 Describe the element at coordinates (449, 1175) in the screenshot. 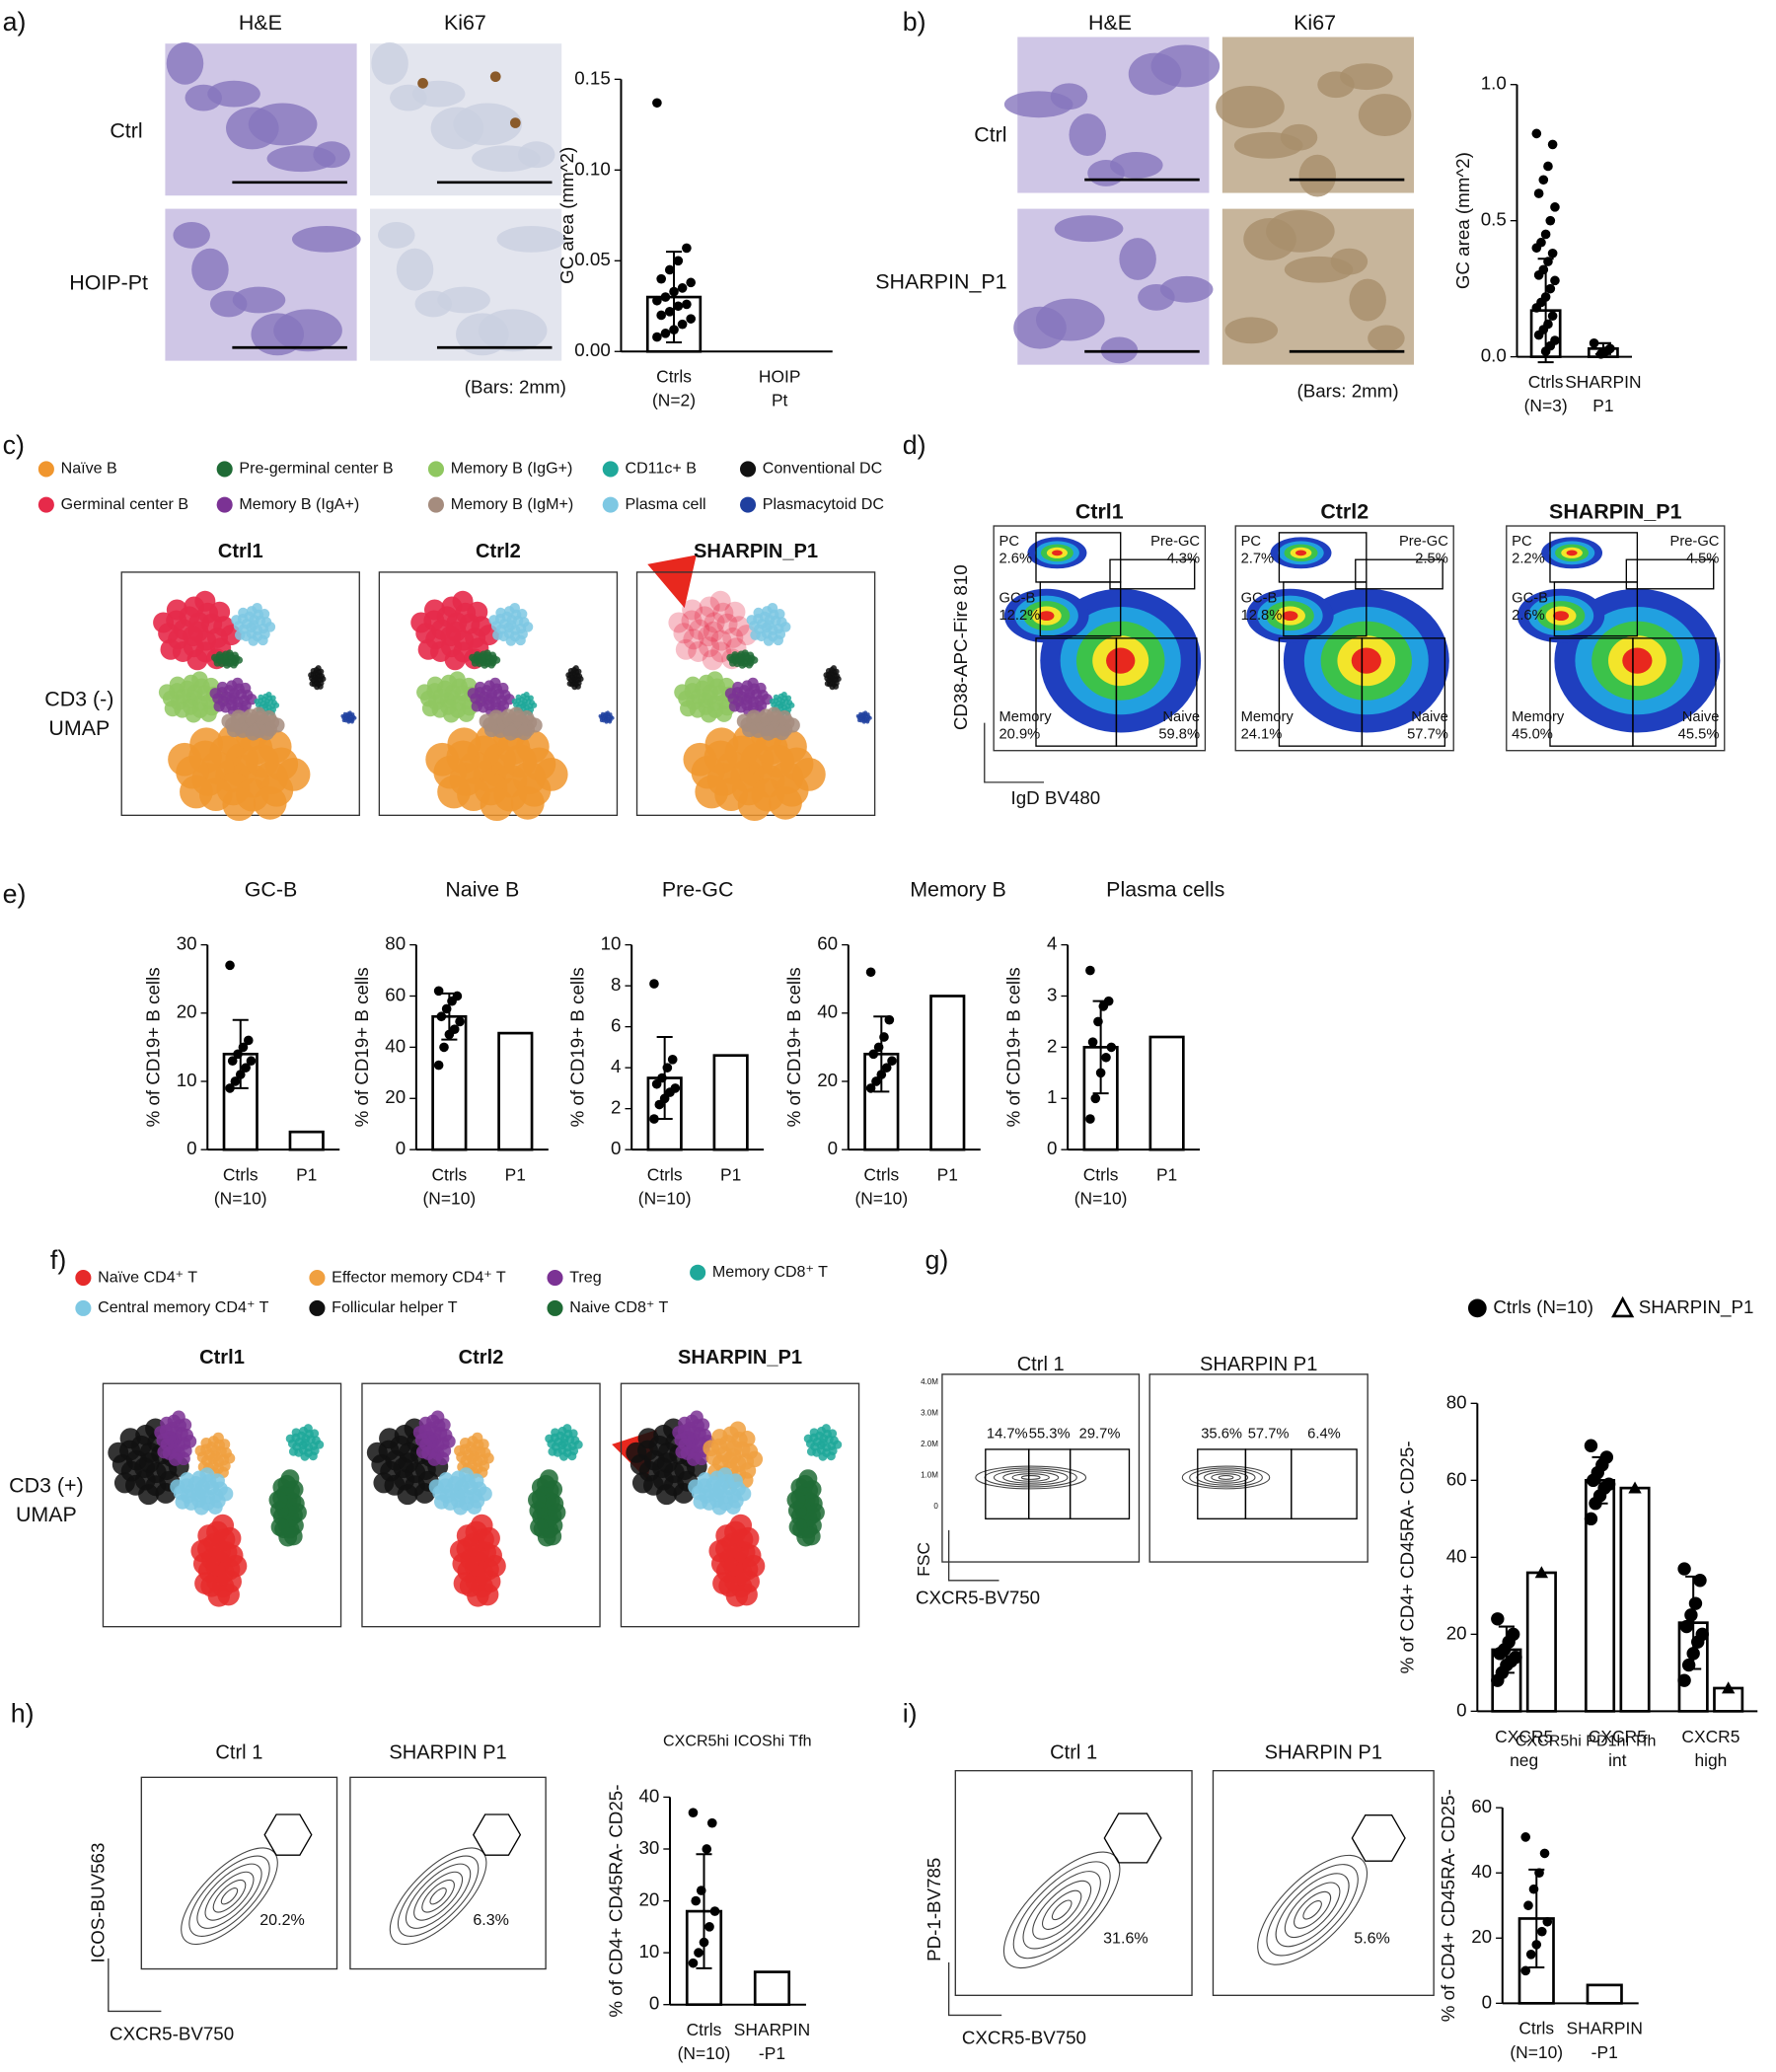

I see `x-tick-label: Ctrls` at that location.